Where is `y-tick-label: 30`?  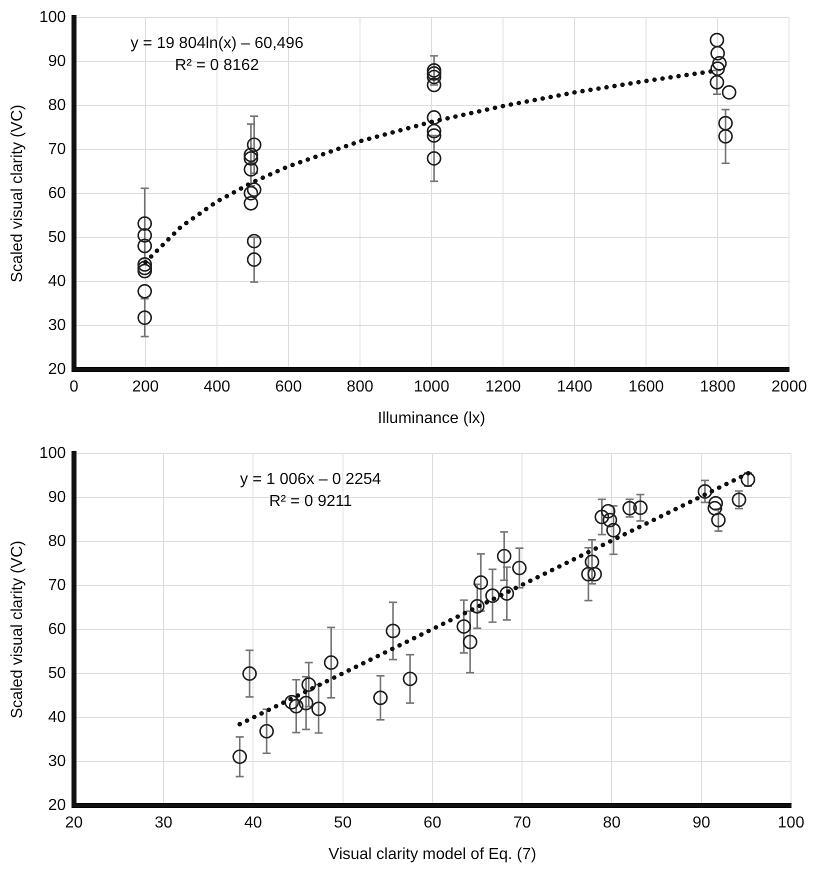
y-tick-label: 30 is located at coordinates (57, 761).